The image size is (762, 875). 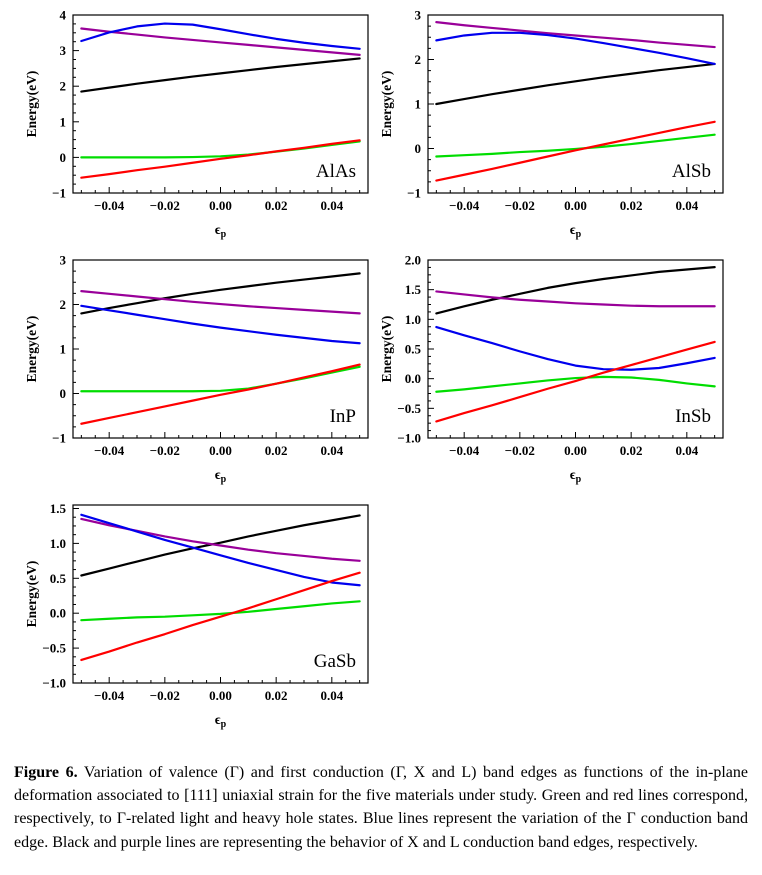 What do you see at coordinates (220, 349) in the screenshot?
I see `plot-frame` at bounding box center [220, 349].